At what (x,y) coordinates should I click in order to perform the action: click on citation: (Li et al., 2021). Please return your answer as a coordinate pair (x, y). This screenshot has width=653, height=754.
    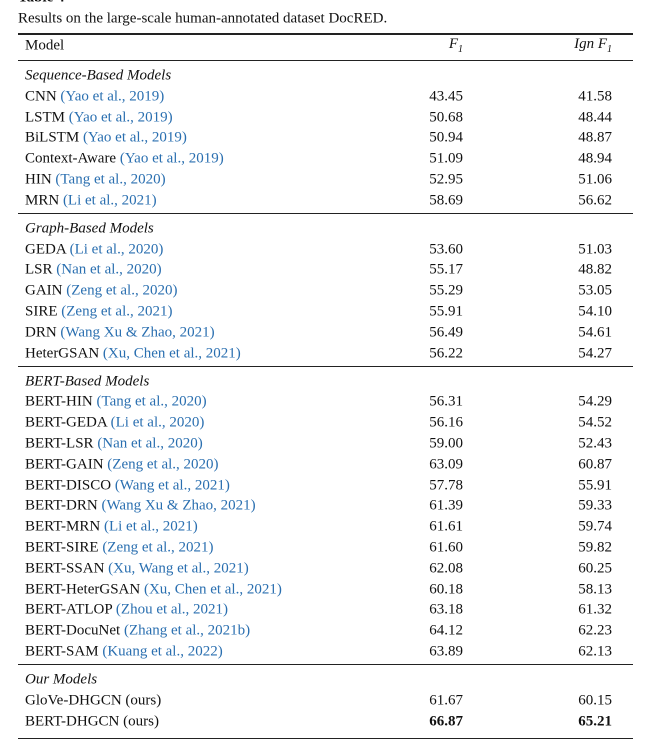
    Looking at the image, I should click on (150, 526).